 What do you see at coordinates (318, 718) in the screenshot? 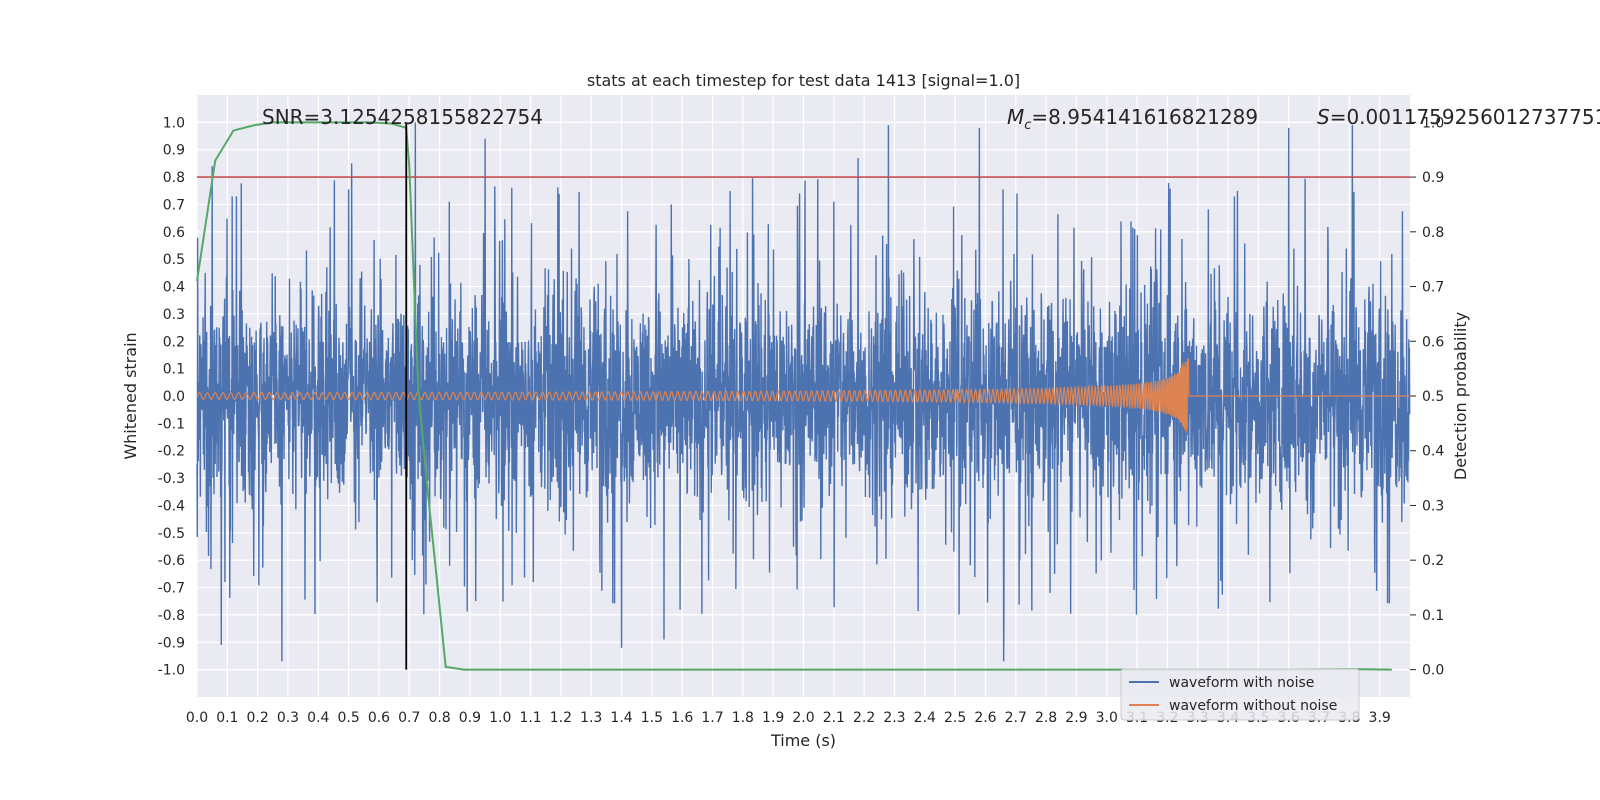
I see `x-tick-label: 0.4` at bounding box center [318, 718].